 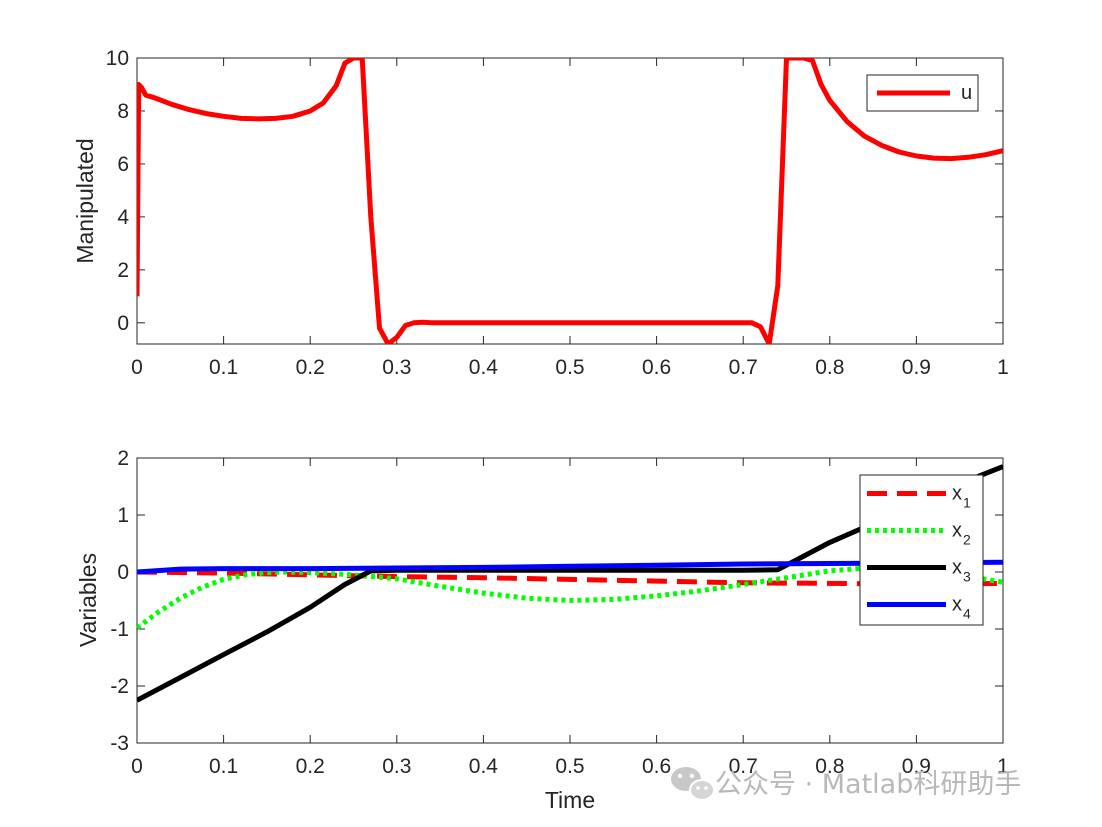 I want to click on legend-subscript: 2, so click(x=967, y=540).